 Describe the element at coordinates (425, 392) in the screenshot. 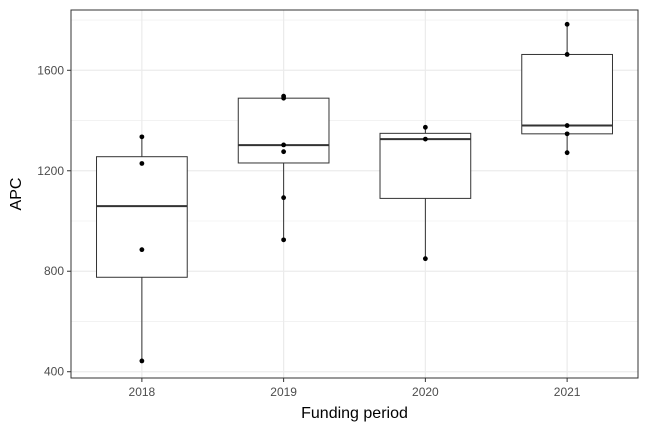

I see `x-tick-label: 2020` at that location.